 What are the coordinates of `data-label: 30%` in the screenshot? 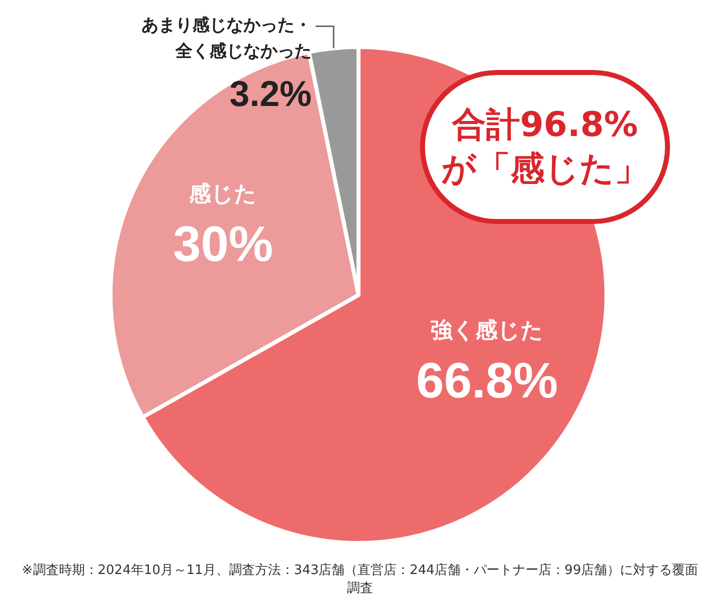 It's located at (223, 244).